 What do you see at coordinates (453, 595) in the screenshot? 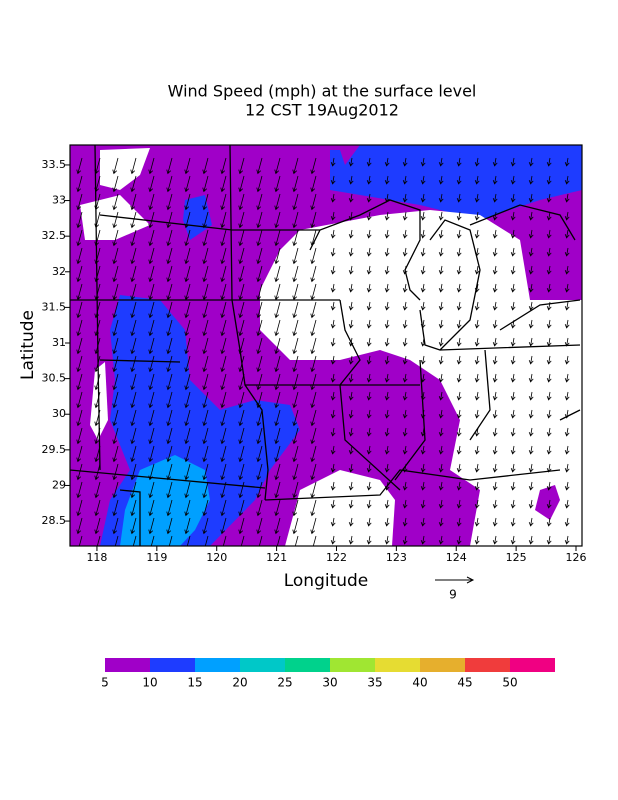
I see `reference-label: 9` at bounding box center [453, 595].